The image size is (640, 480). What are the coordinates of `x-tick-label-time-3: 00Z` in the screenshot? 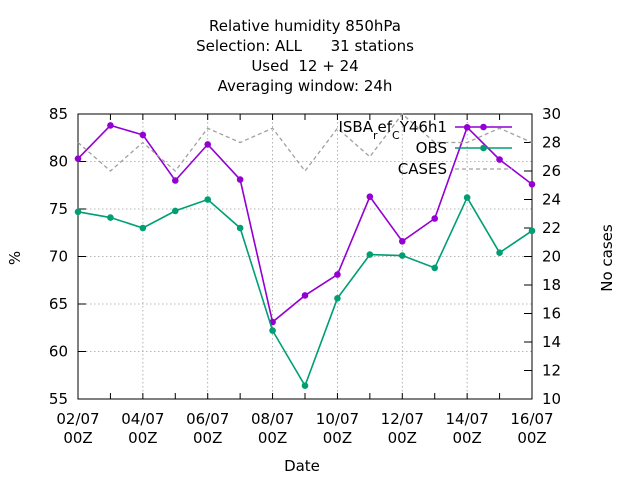 It's located at (272, 438).